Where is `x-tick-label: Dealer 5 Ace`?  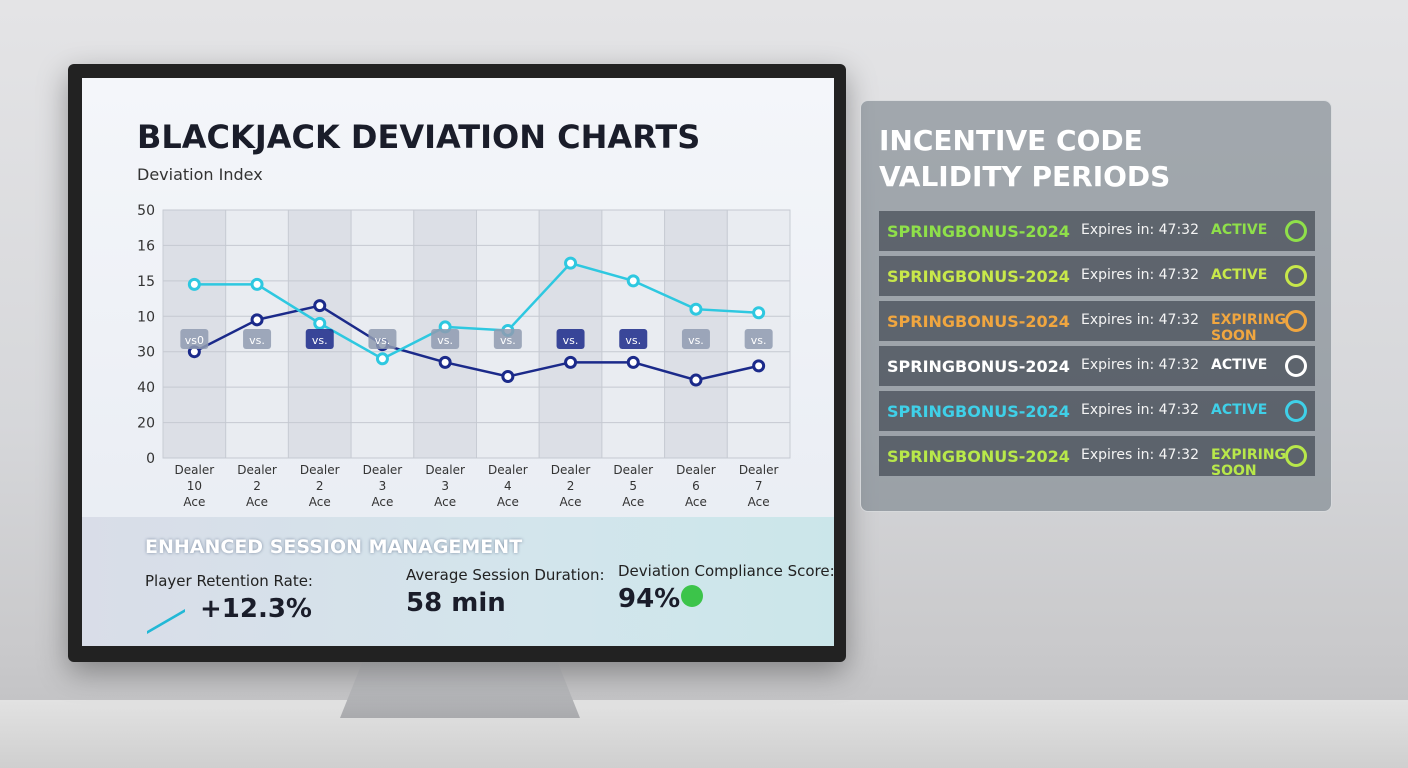
x-tick-label: Dealer 5 Ace is located at coordinates (633, 486).